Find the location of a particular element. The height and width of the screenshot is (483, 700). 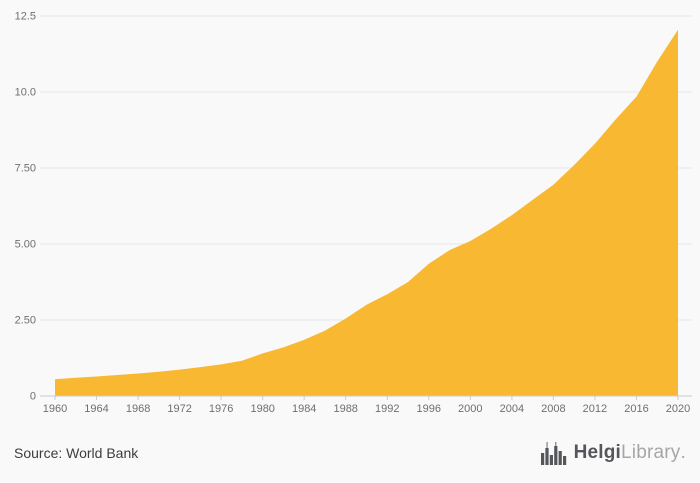

svg-text: 1972 is located at coordinates (179, 409).